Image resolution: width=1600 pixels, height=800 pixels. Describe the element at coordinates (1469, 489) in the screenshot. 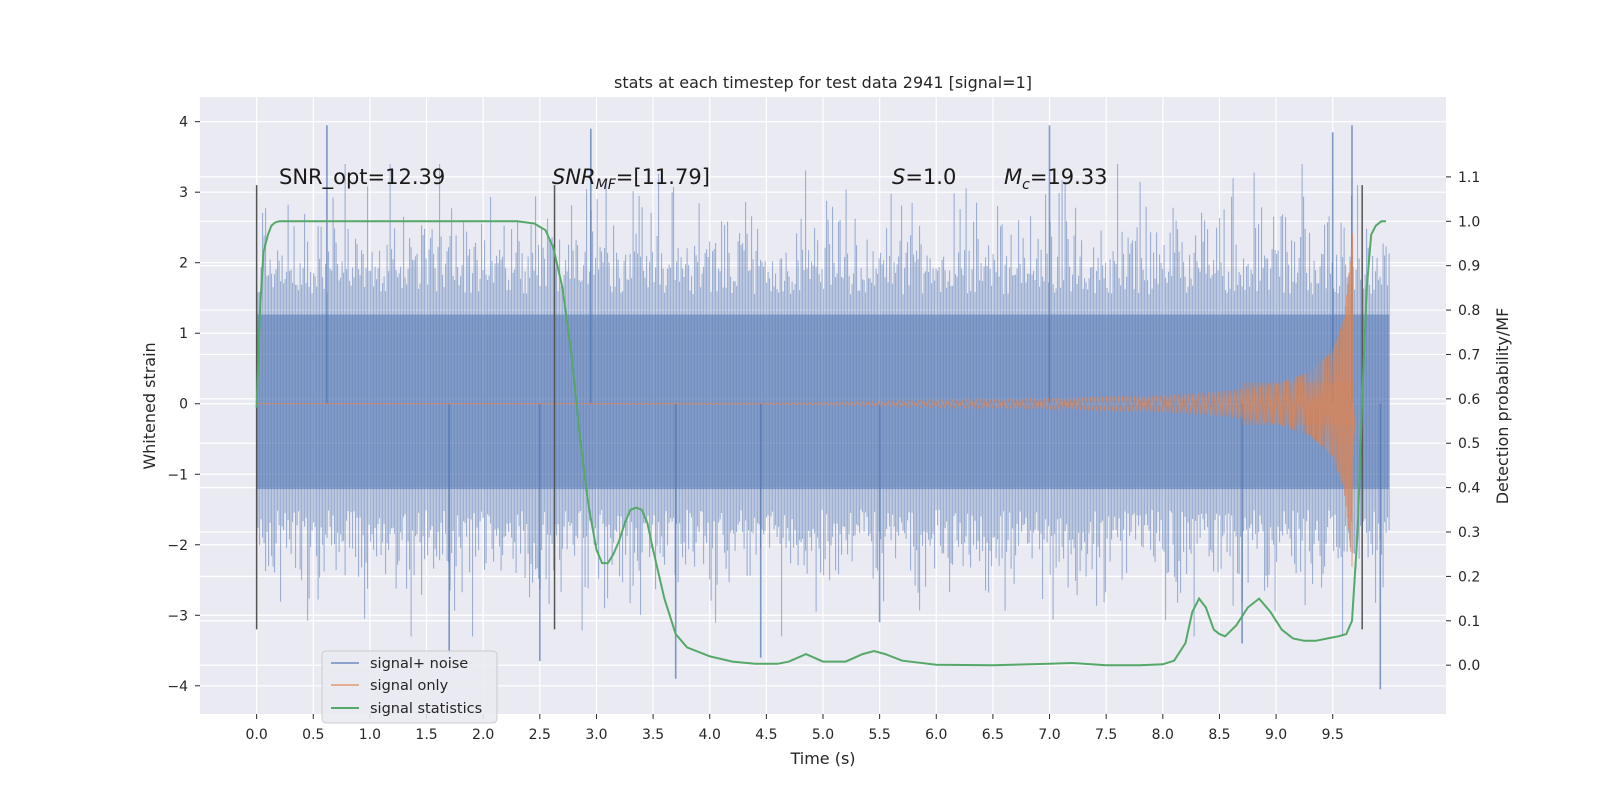

I see `right-tick-label: 0.4` at that location.